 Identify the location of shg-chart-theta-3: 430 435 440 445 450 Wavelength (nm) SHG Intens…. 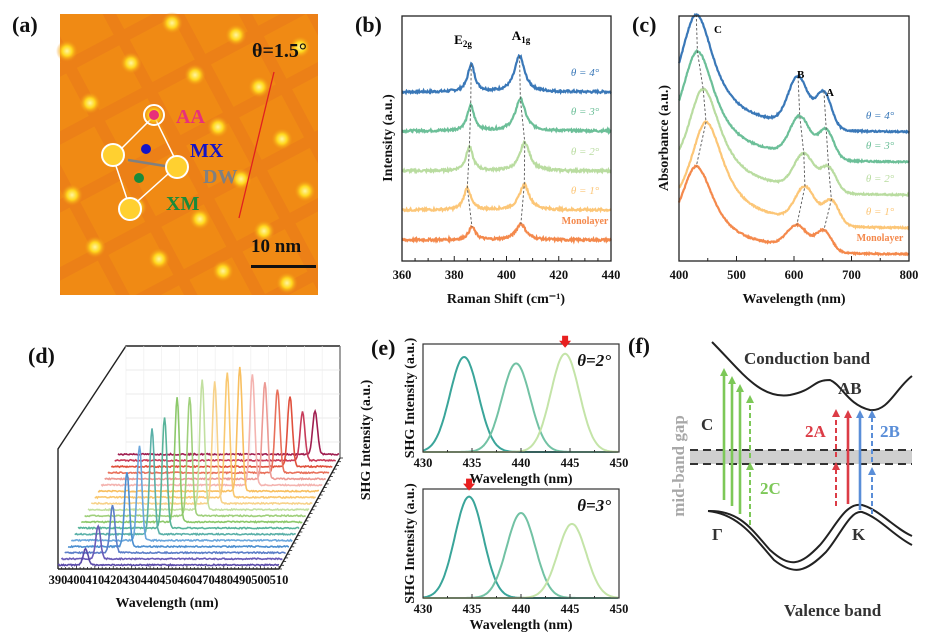
(516, 555).